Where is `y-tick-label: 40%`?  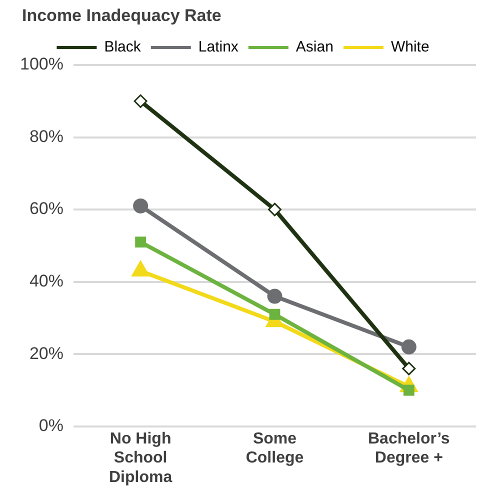
y-tick-label: 40% is located at coordinates (46, 281).